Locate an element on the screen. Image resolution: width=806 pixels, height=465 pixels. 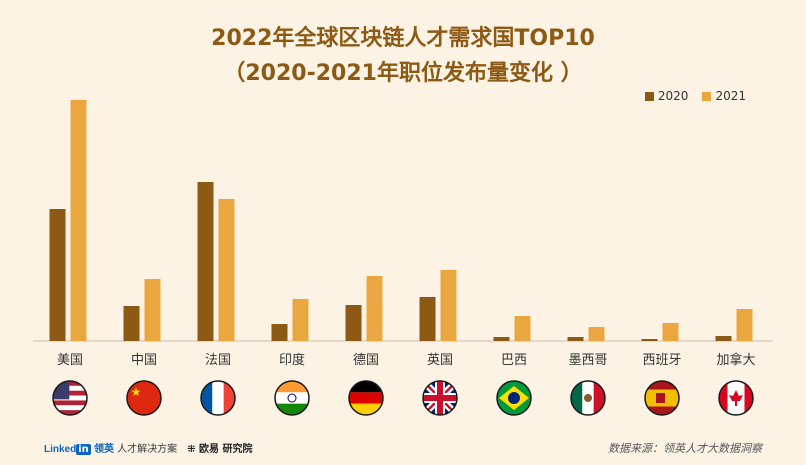
legend-swatch-2021 is located at coordinates (707, 96).